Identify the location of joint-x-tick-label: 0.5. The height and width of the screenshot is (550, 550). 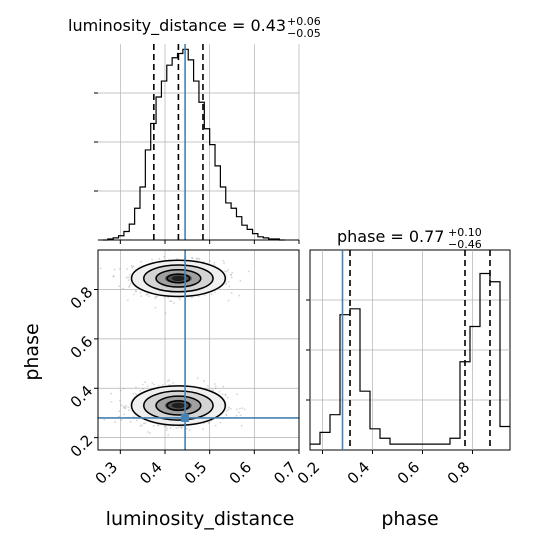
(196, 473).